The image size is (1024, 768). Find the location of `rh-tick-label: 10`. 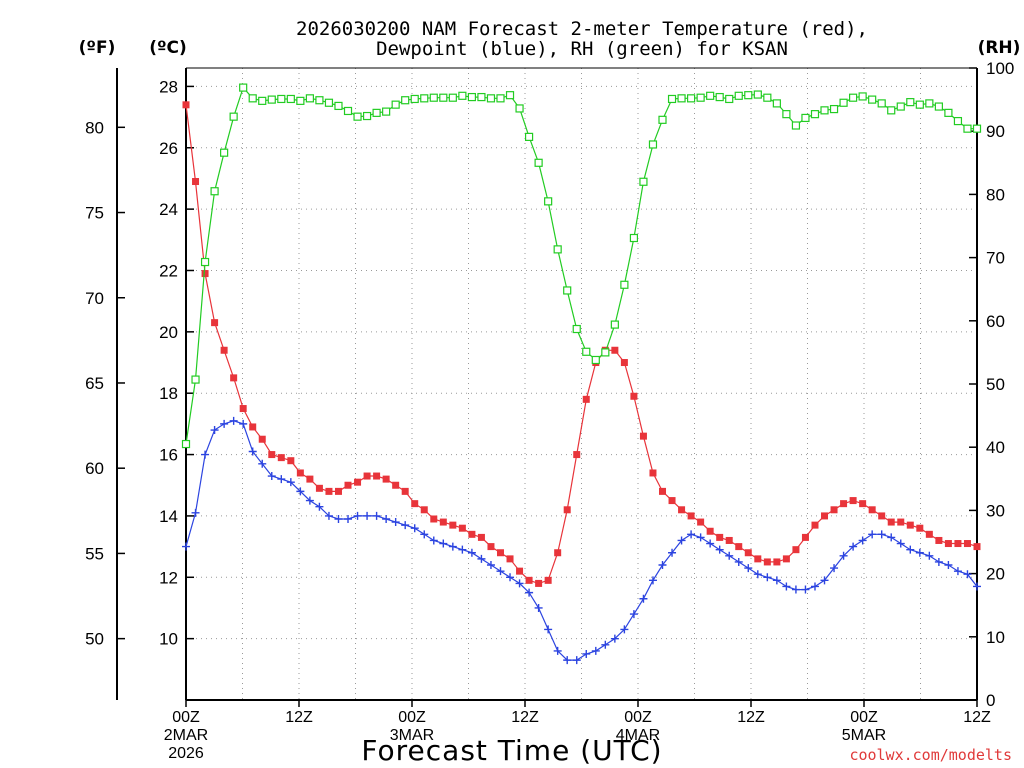

rh-tick-label: 10 is located at coordinates (995, 637).